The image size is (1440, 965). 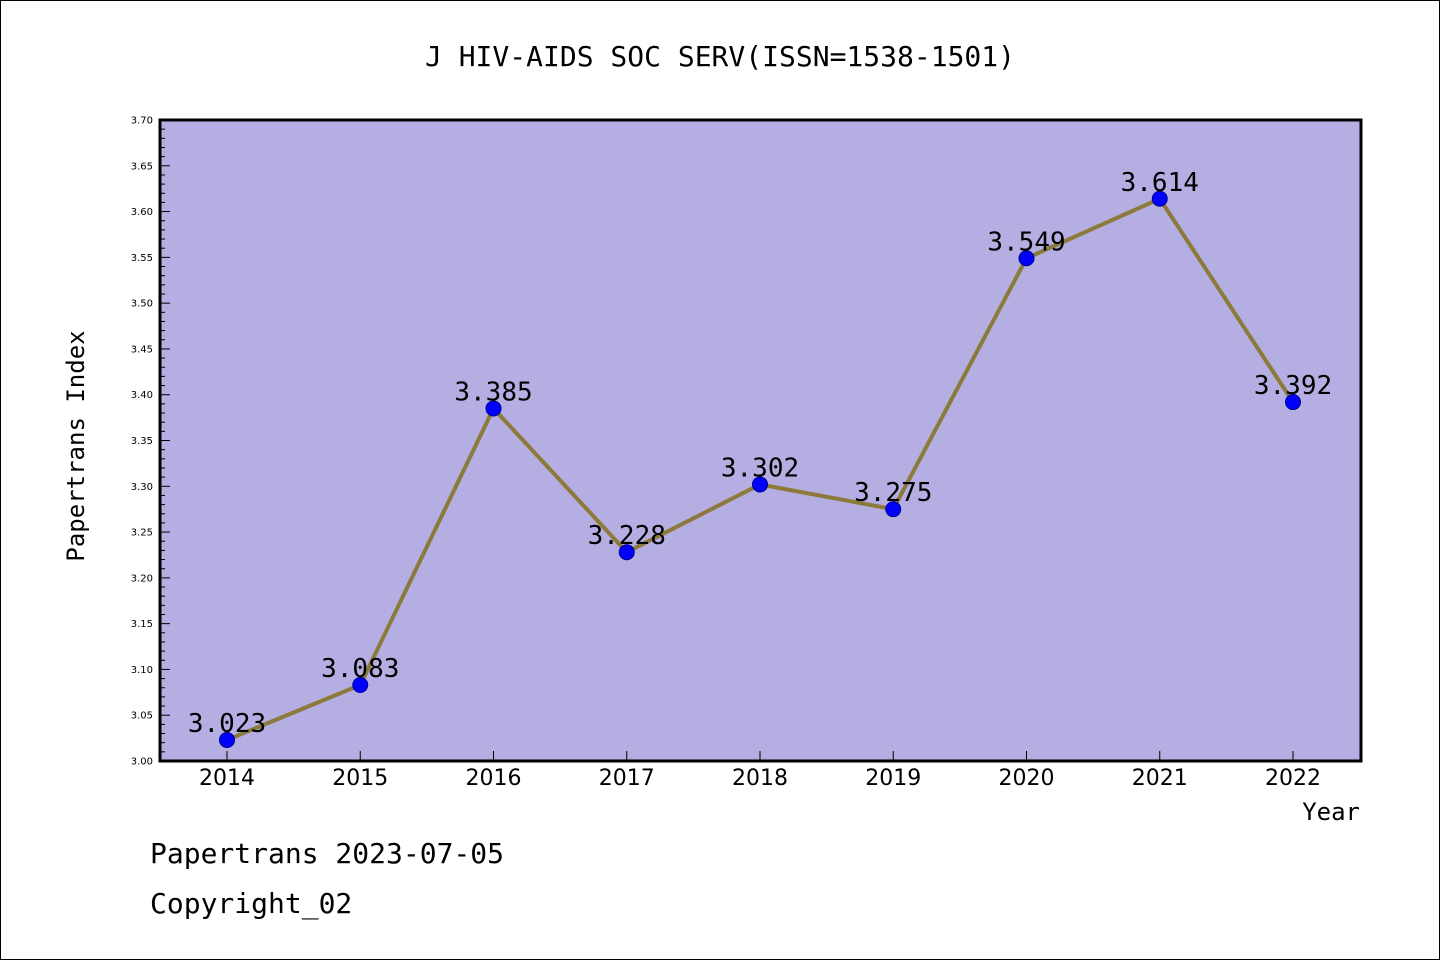 I want to click on data-label: 3.392, so click(x=1293, y=386).